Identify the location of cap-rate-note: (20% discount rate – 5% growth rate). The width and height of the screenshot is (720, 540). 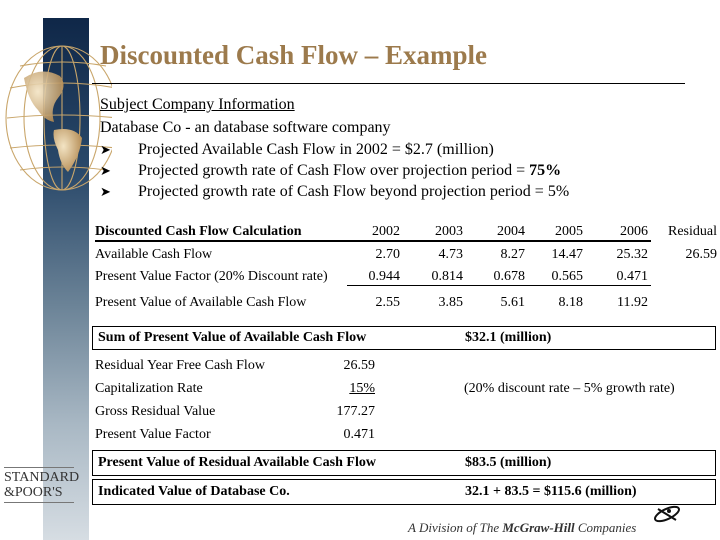
(569, 388).